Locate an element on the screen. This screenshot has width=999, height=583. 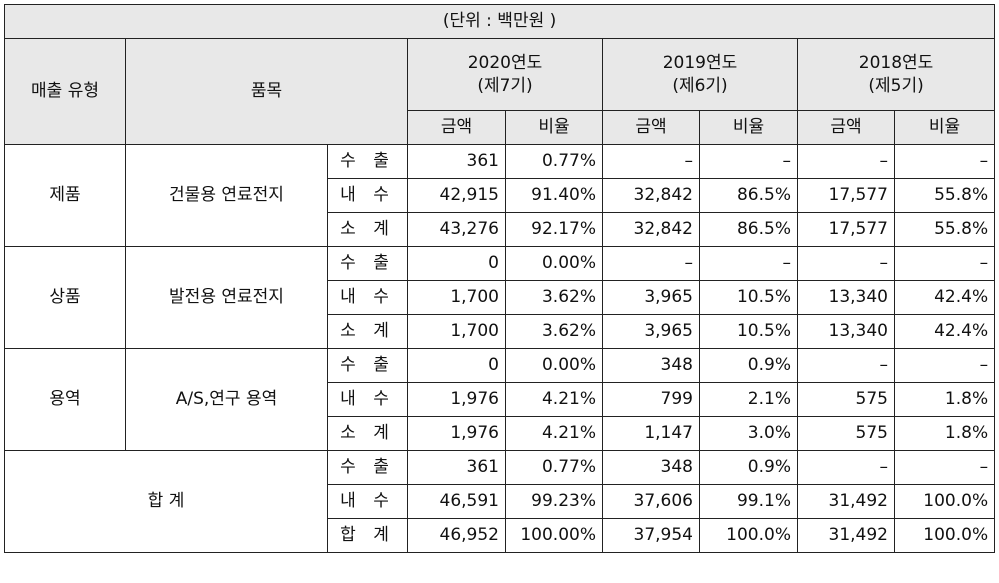
total-row: 내 수 46,591 99.23% 37,606 99.1% 31,492 100.0% is located at coordinates (500, 501).